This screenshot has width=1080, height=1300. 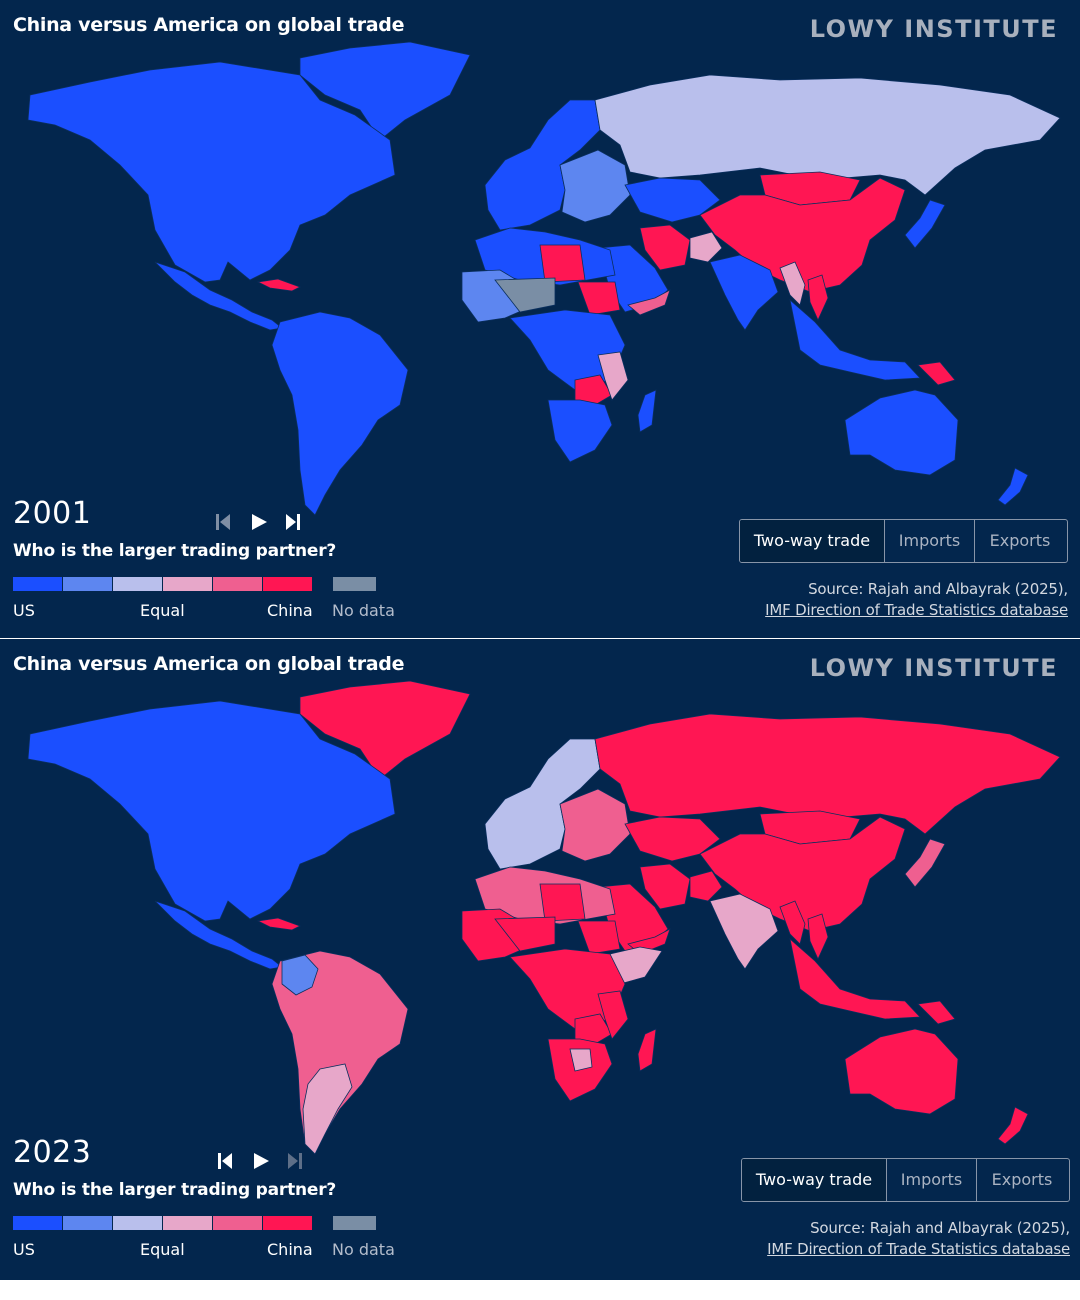 I want to click on region-botswana, so click(x=581, y=1060).